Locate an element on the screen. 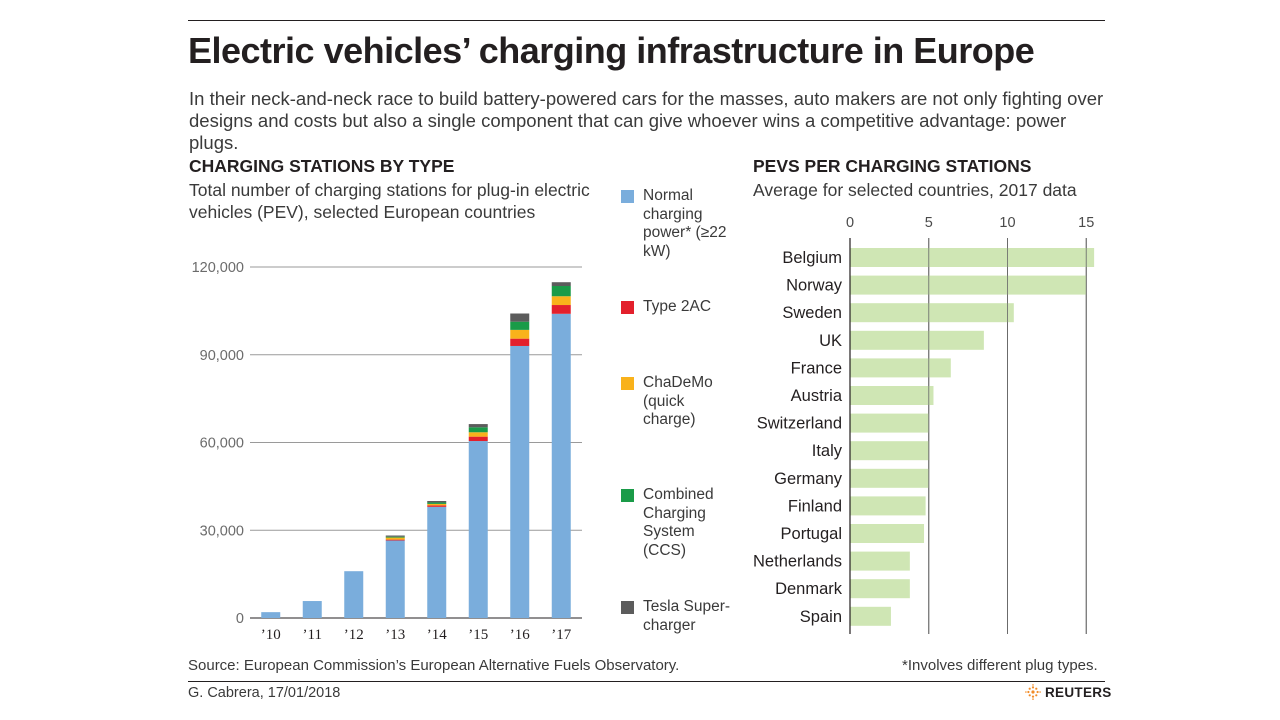  legend-swatch-normal is located at coordinates (627, 196).